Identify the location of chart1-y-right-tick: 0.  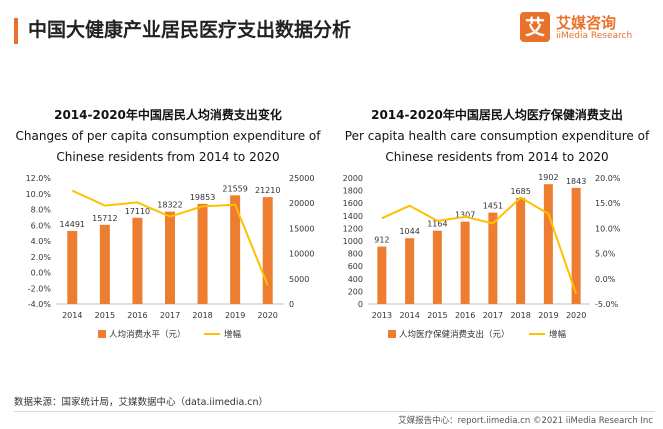
(291, 304).